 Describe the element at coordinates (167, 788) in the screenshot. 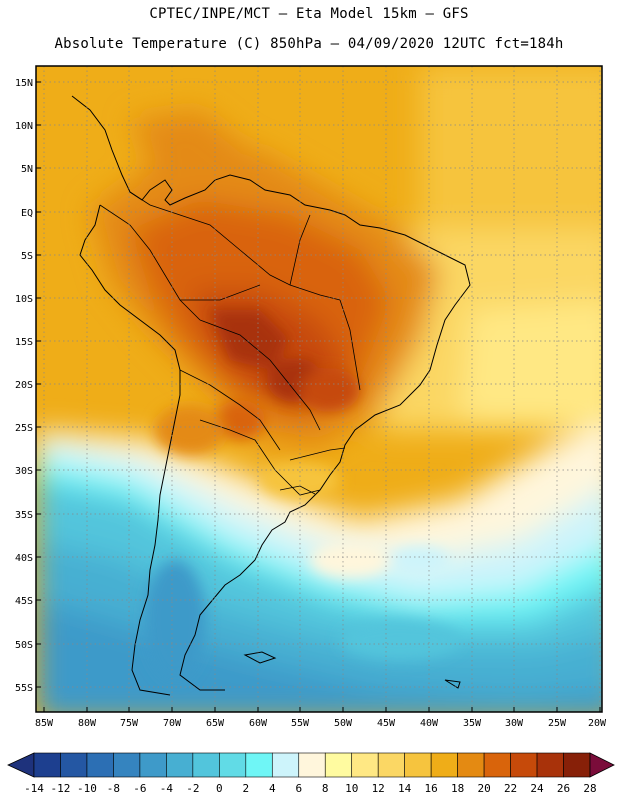

I see `colorbar-label: -4` at that location.